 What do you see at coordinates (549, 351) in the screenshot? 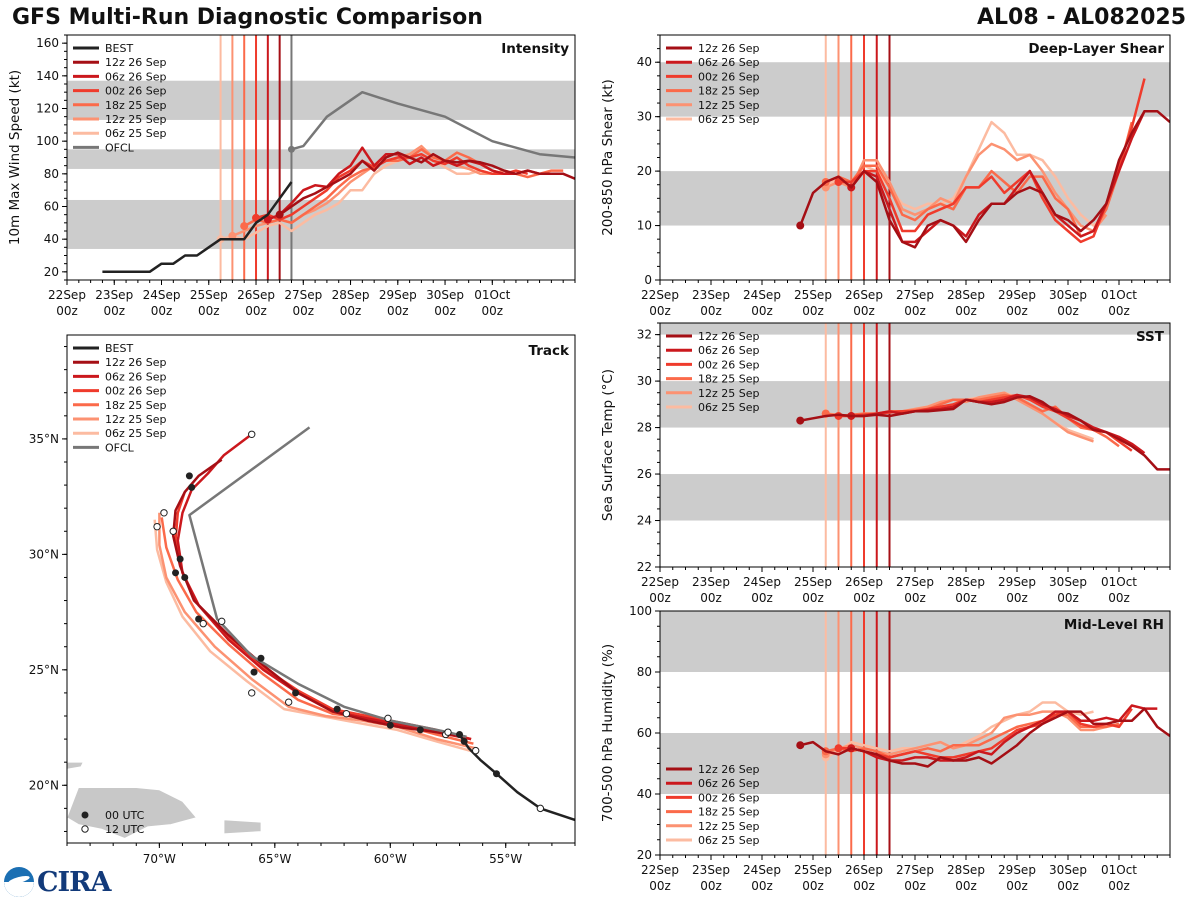
I see `track-title: Track` at bounding box center [549, 351].